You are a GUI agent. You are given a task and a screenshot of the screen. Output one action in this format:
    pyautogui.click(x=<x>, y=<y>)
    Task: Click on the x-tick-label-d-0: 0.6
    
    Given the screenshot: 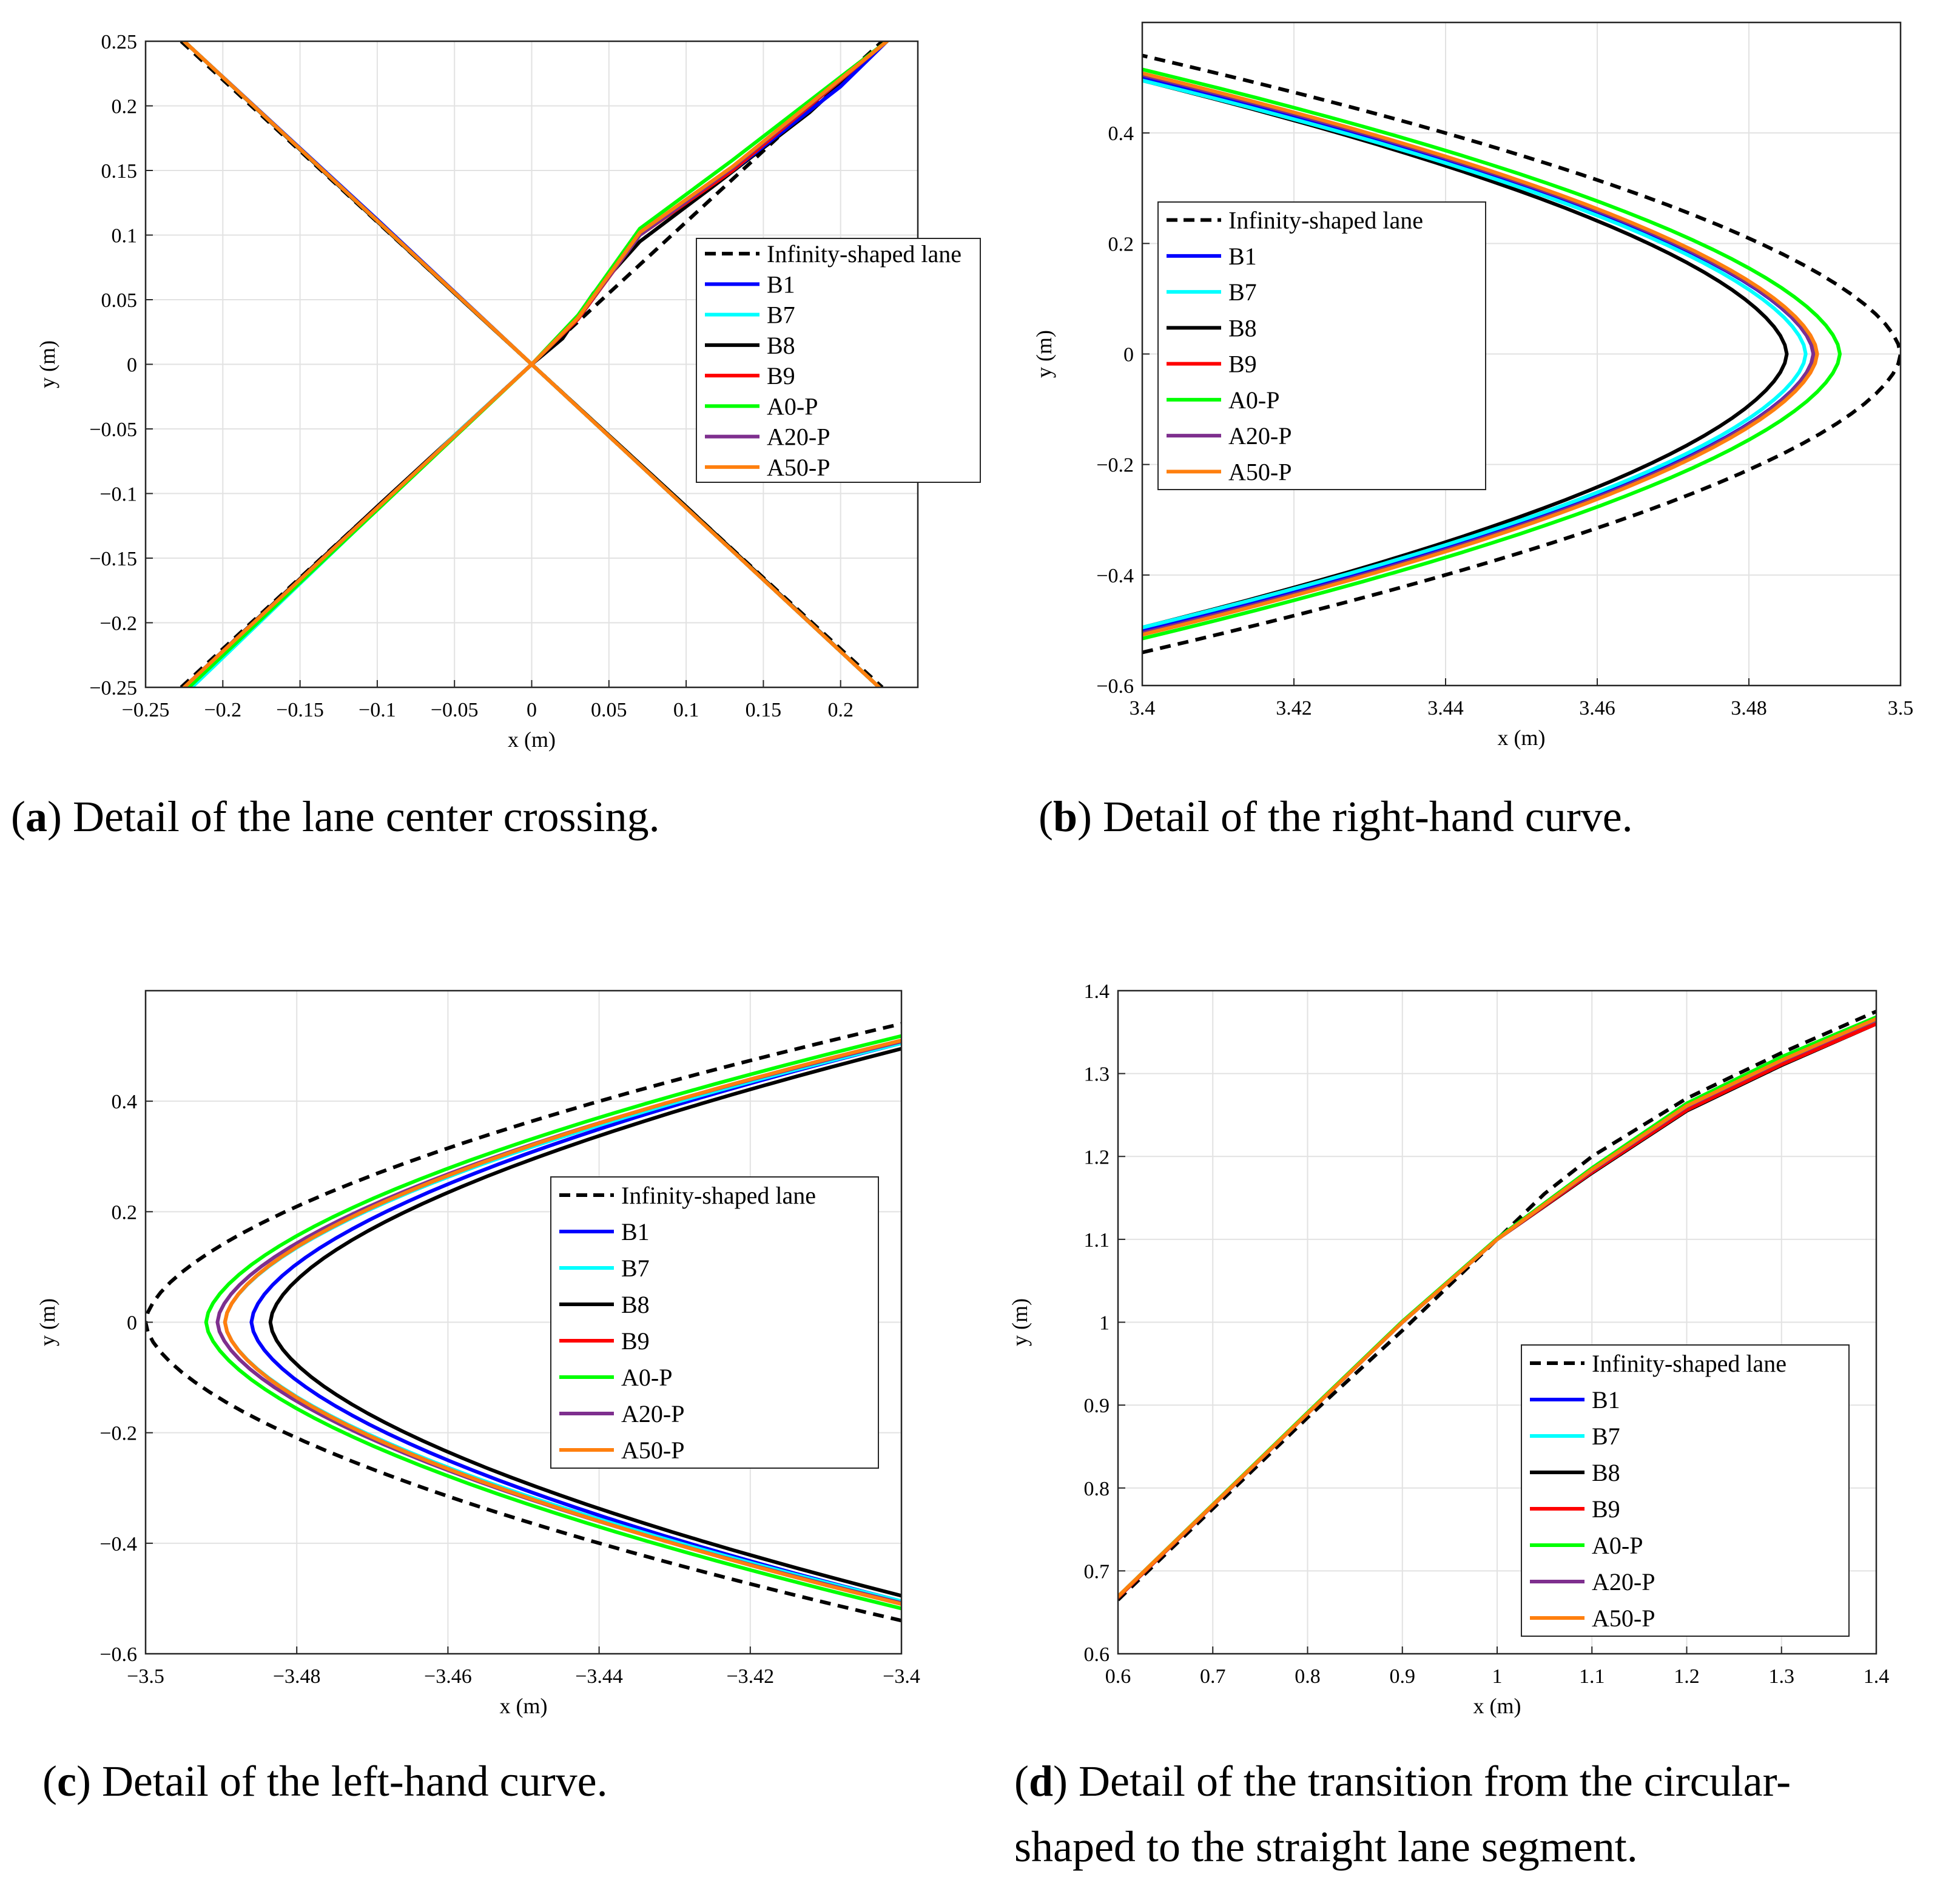 What is the action you would take?
    pyautogui.click(x=1118, y=1677)
    